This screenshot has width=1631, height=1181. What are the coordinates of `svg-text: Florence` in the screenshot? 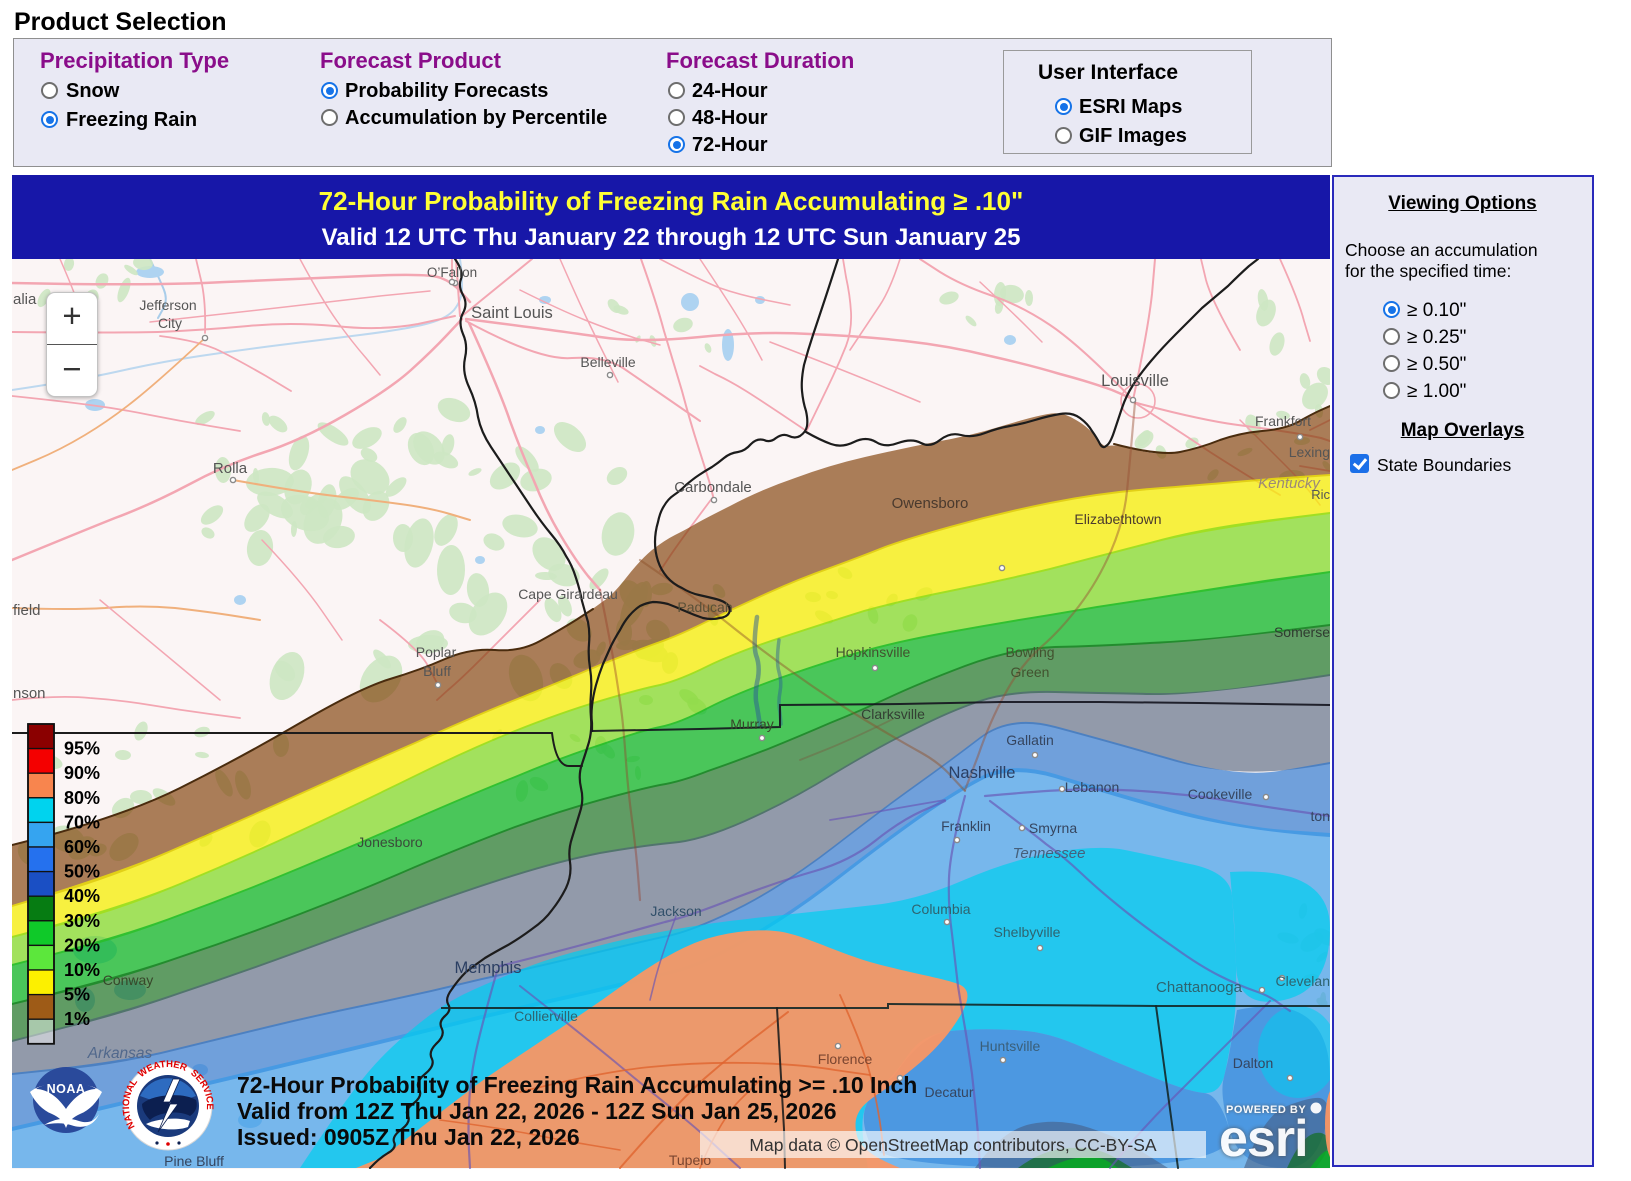 It's located at (845, 1059).